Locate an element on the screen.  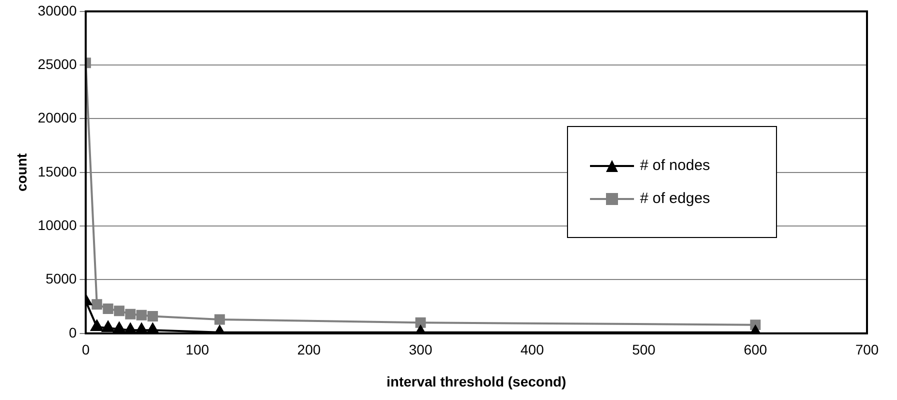
x-tick-label: 500 is located at coordinates (644, 350).